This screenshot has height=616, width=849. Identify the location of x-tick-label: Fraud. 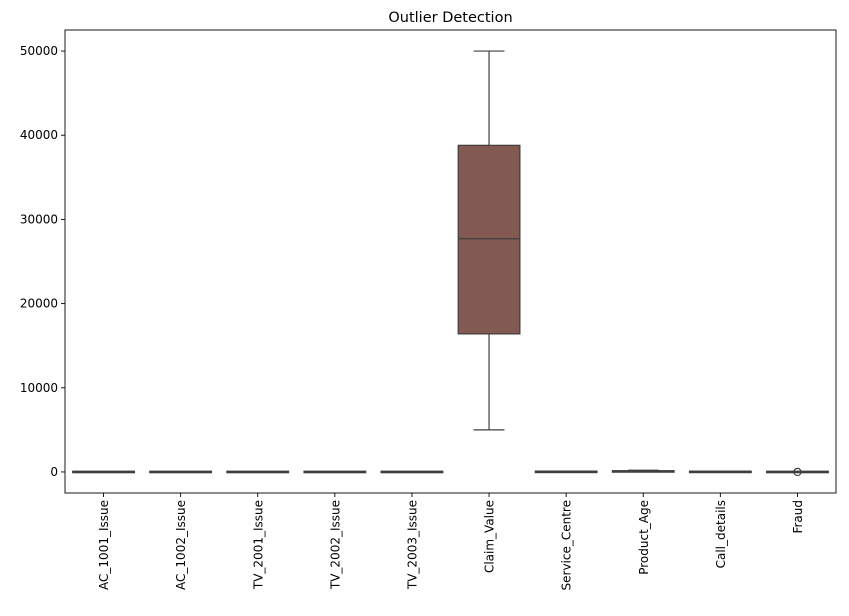
(798, 517).